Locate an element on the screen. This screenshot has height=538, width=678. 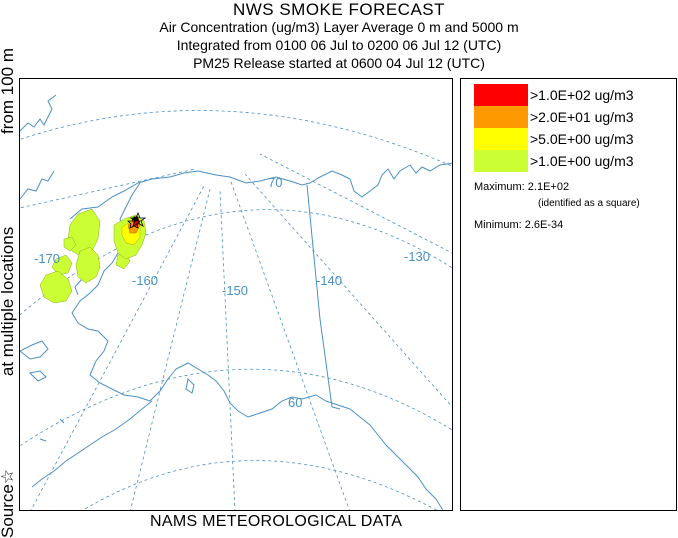
lon-180-line is located at coordinates (108, 188).